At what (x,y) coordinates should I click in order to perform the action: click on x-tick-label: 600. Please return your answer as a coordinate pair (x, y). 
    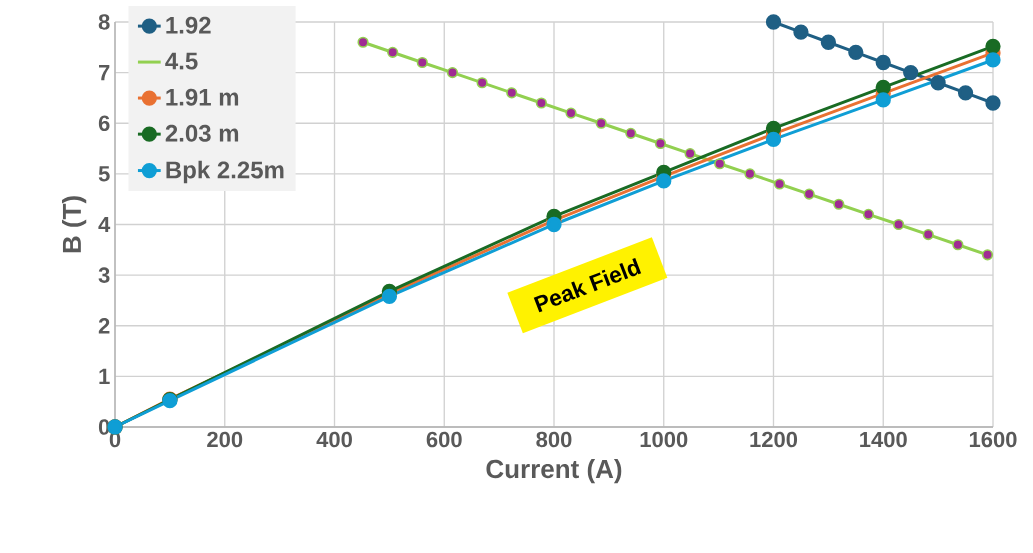
    Looking at the image, I should click on (444, 439).